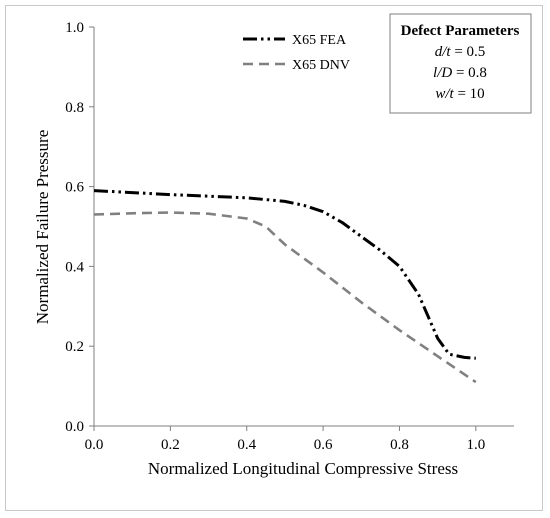  I want to click on x-tick-label: 0.6, so click(323, 445).